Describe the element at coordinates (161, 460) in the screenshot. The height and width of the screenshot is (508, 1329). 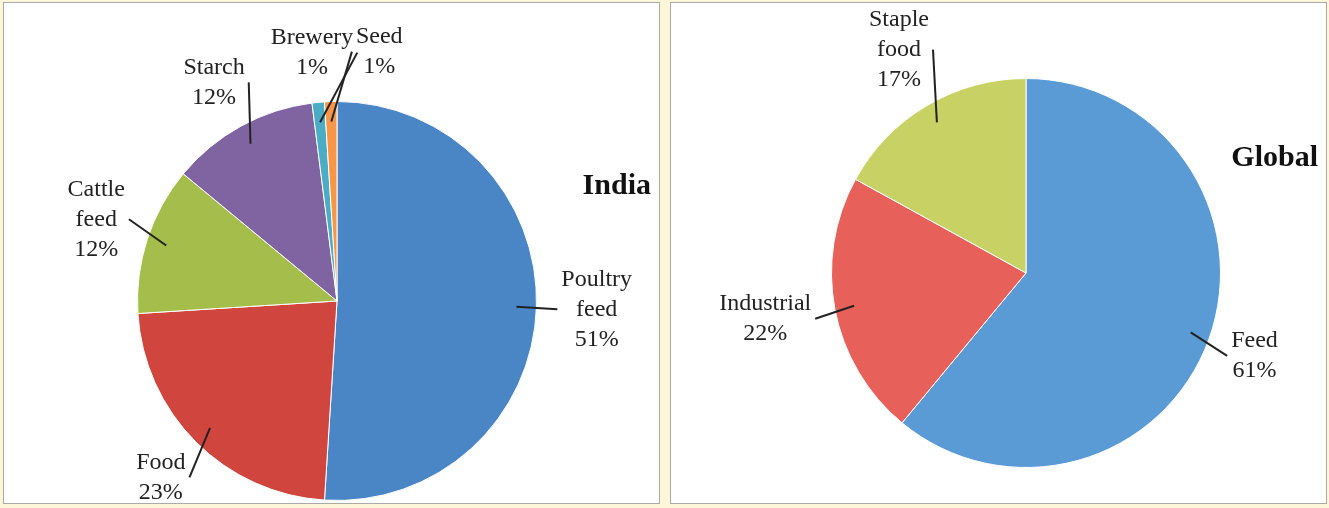
I see `slice-label: Food` at that location.